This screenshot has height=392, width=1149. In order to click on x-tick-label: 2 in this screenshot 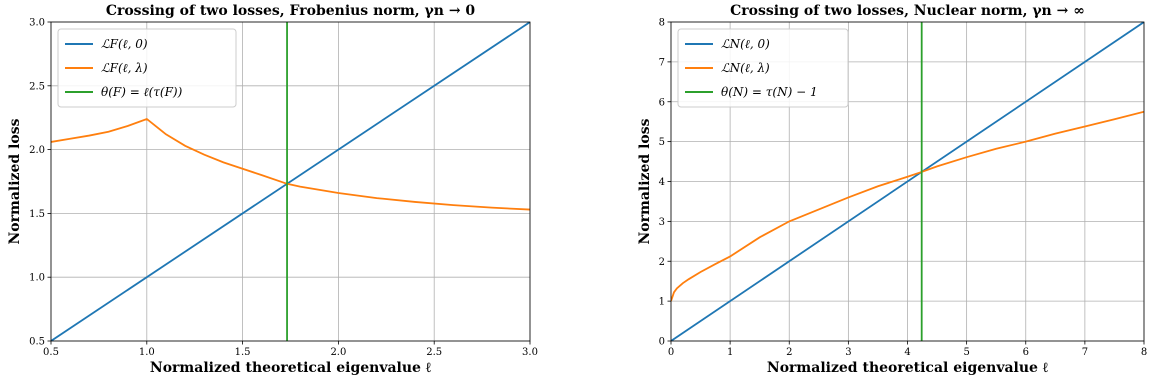, I will do `click(789, 352)`.